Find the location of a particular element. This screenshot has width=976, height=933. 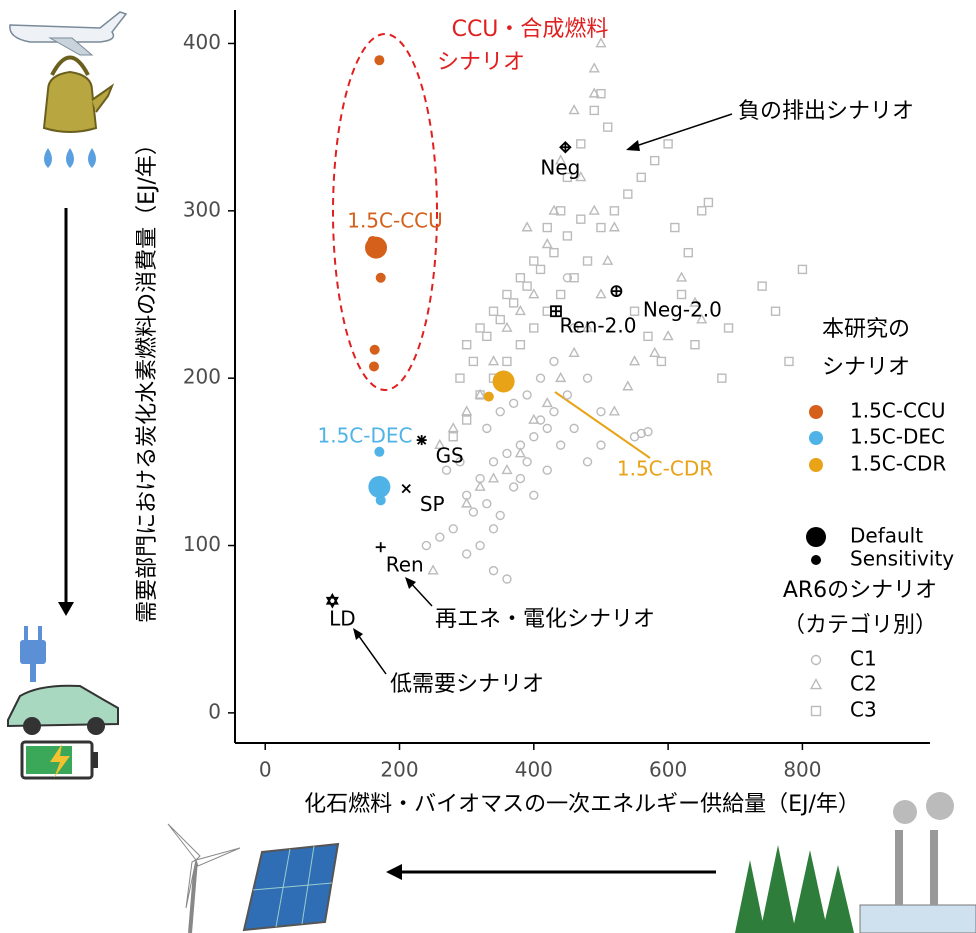

legend-label: C1 is located at coordinates (863, 659).